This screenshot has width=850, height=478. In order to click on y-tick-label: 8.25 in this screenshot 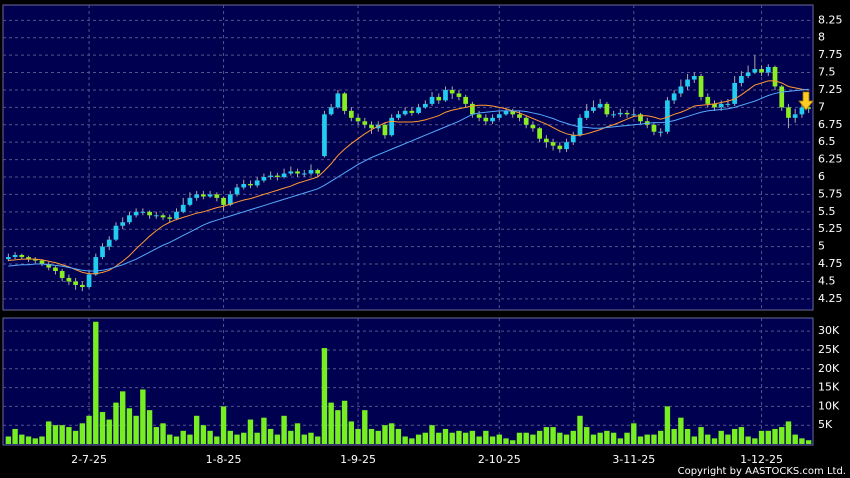, I will do `click(830, 19)`.